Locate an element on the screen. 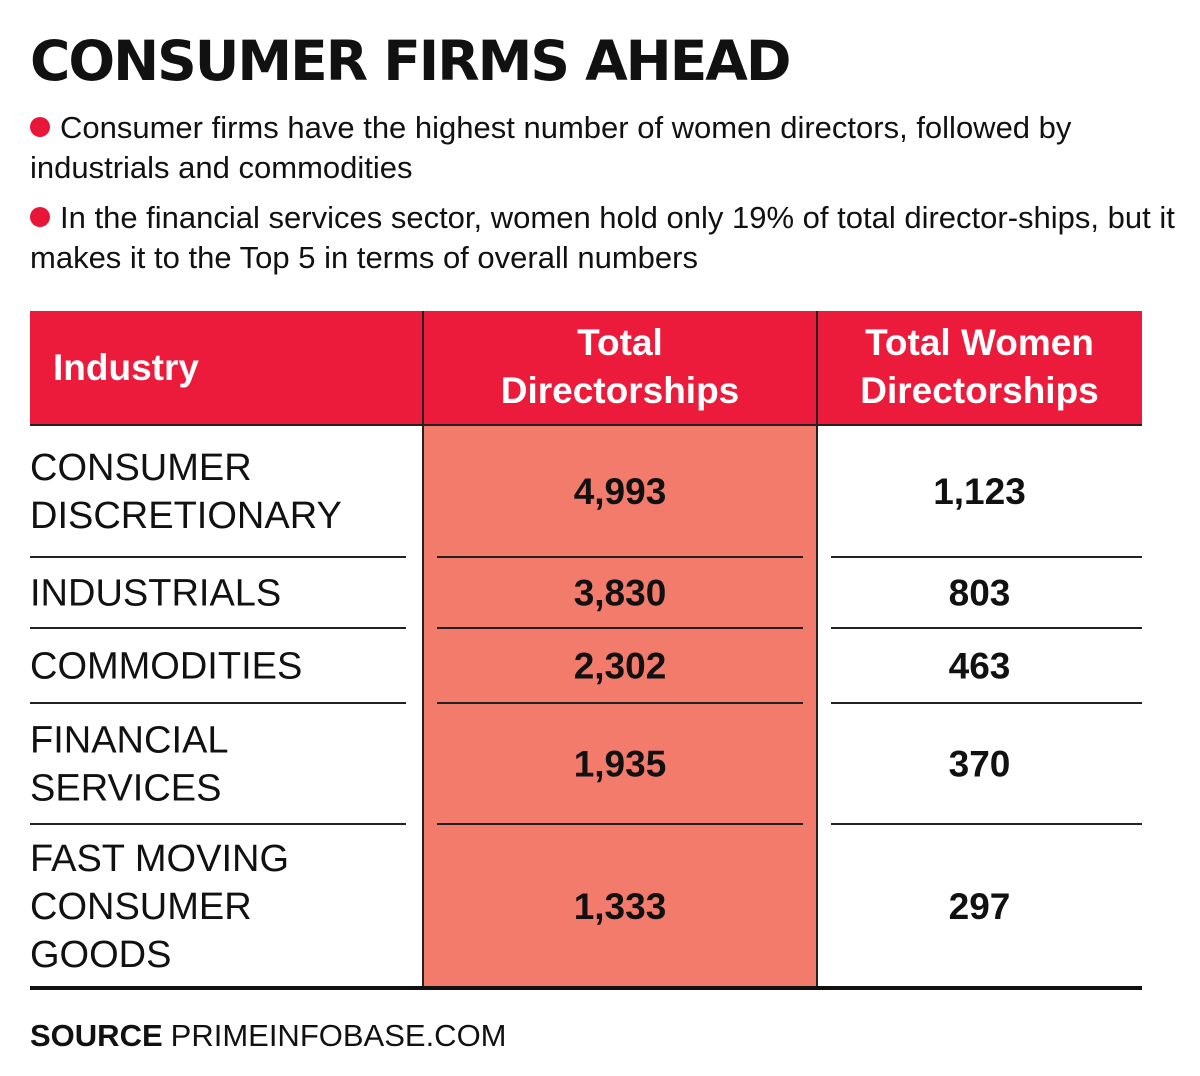 The height and width of the screenshot is (1076, 1200). industry-label-line: SERVICES is located at coordinates (125, 789).